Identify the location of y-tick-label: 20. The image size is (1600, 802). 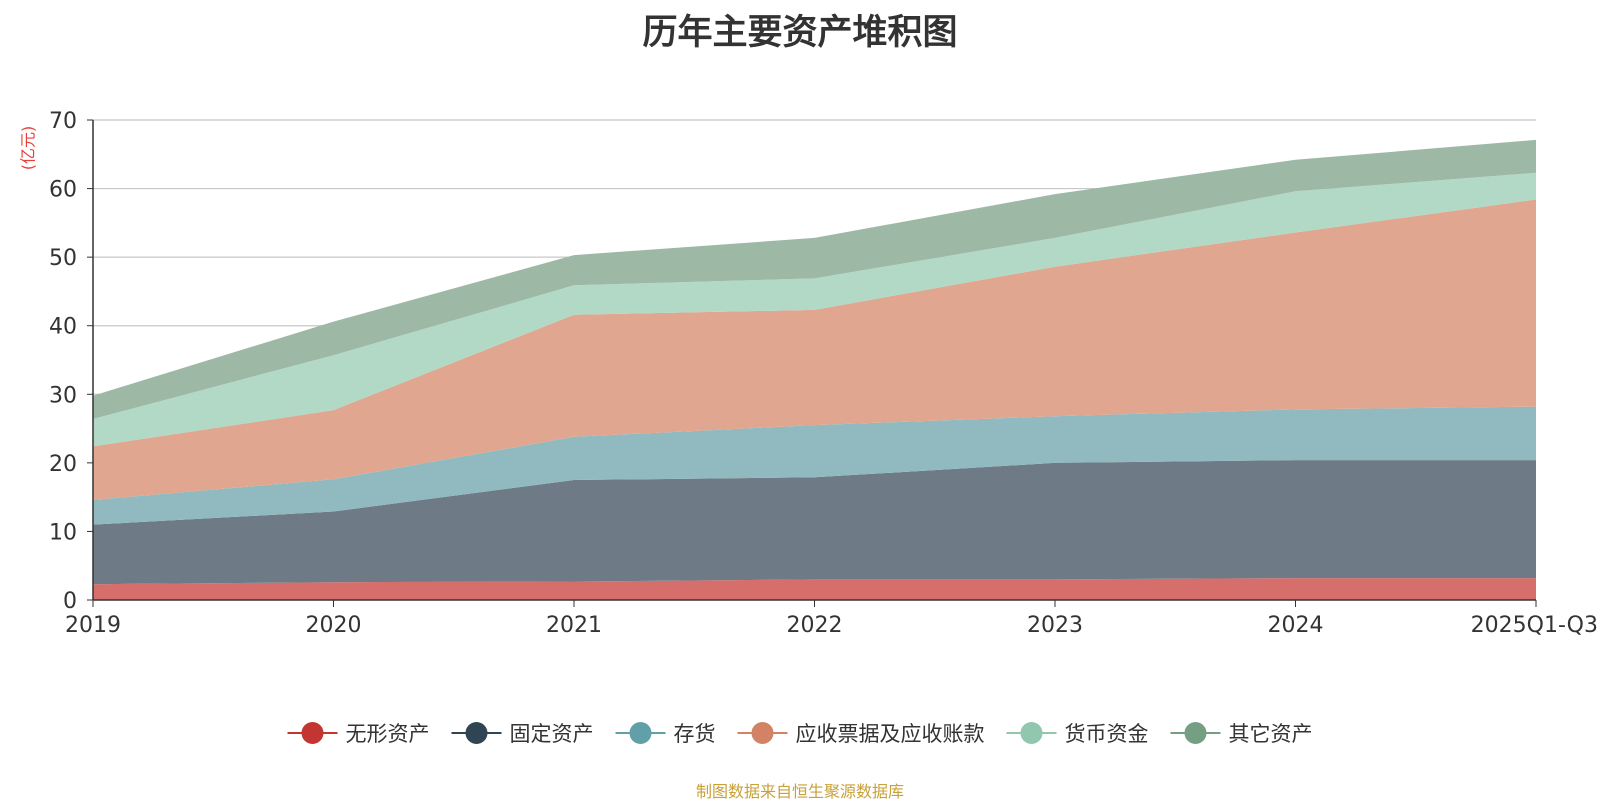
(63, 464).